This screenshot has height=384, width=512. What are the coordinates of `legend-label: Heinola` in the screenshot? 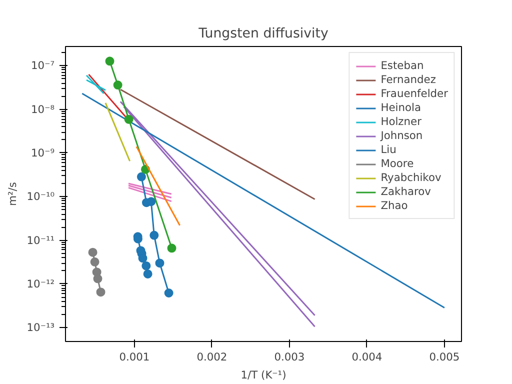 It's located at (400, 107).